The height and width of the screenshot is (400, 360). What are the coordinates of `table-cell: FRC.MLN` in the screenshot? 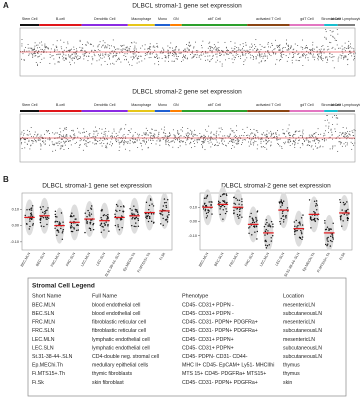 It's located at (43, 323).